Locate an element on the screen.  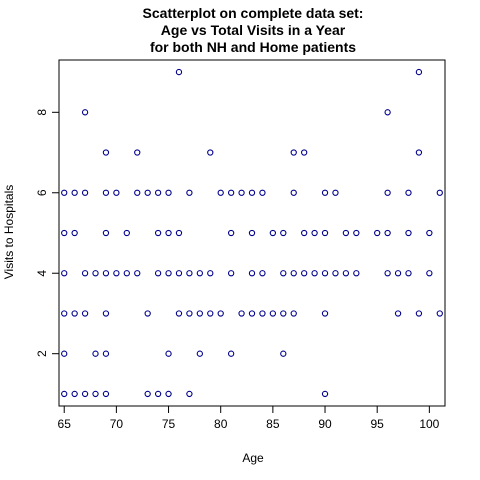
chart-title-line-3: for both NH and Home patients is located at coordinates (253, 47).